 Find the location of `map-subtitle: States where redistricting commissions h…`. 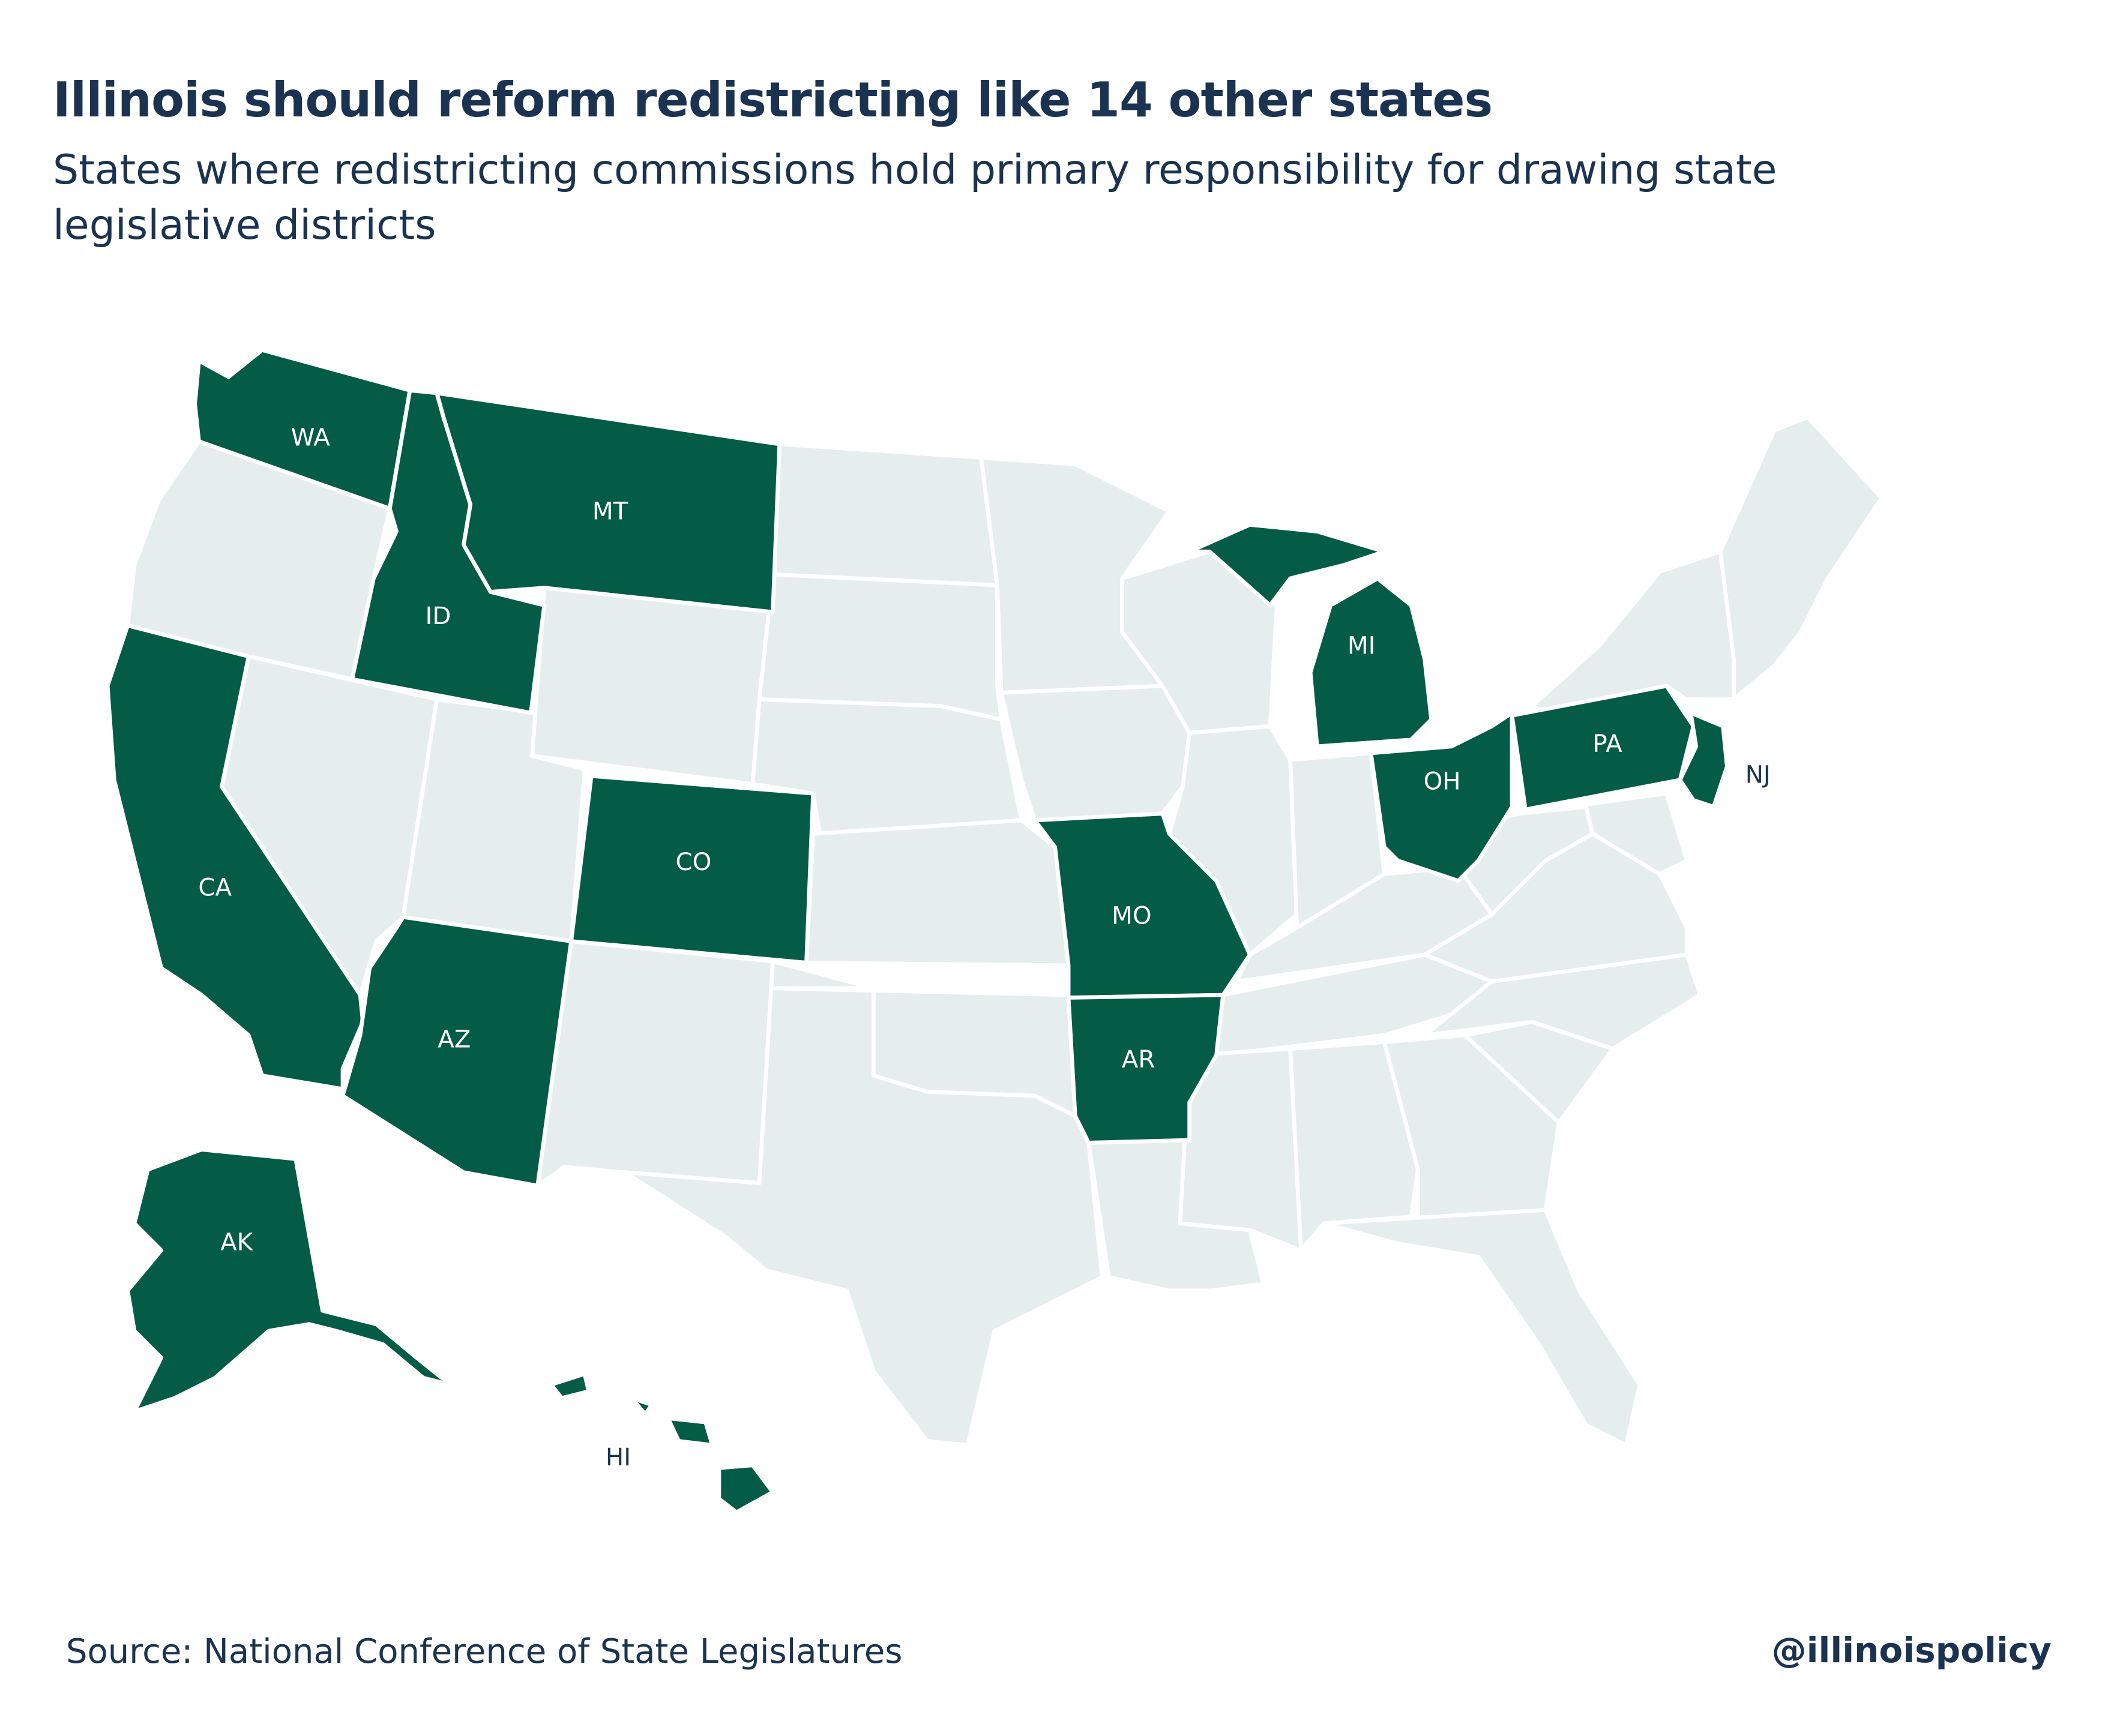

map-subtitle: States where redistricting commissions h… is located at coordinates (915, 197).